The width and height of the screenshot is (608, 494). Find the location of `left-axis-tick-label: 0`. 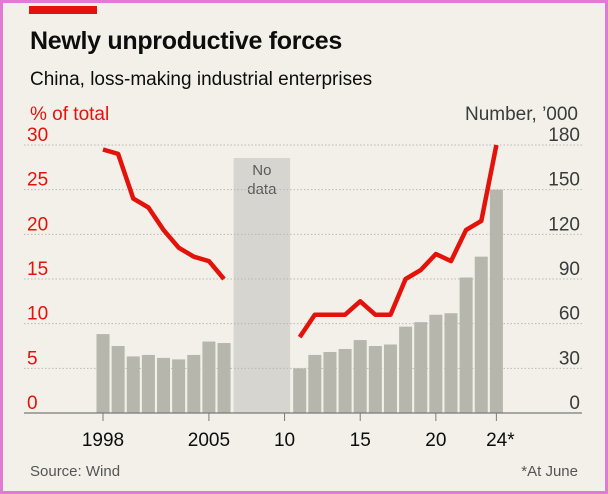

left-axis-tick-label: 0 is located at coordinates (32, 403).